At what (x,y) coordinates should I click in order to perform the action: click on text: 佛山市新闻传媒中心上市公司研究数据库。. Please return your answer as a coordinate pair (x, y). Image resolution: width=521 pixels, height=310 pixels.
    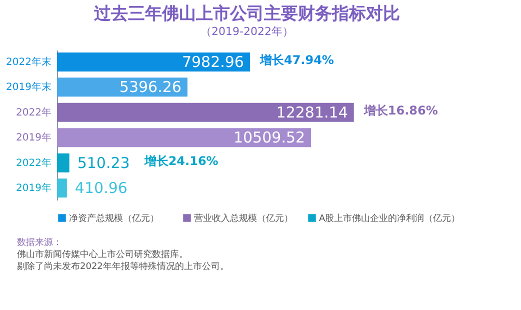
    Looking at the image, I should click on (102, 254).